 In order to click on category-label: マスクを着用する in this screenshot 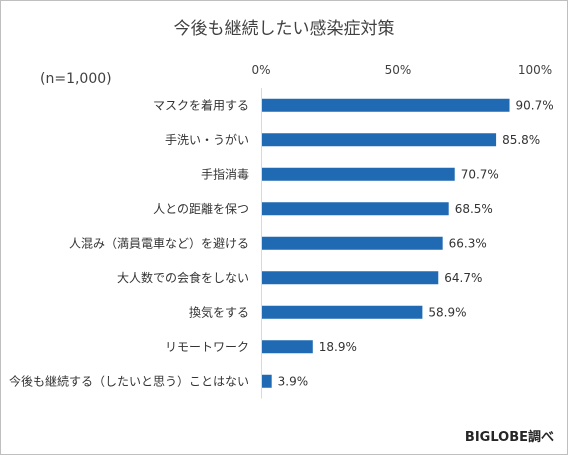, I will do `click(201, 104)`.